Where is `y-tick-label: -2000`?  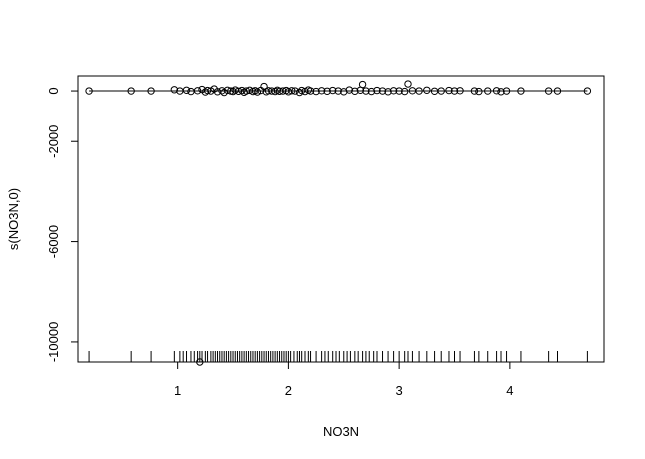
y-tick-label: -2000 is located at coordinates (53, 141).